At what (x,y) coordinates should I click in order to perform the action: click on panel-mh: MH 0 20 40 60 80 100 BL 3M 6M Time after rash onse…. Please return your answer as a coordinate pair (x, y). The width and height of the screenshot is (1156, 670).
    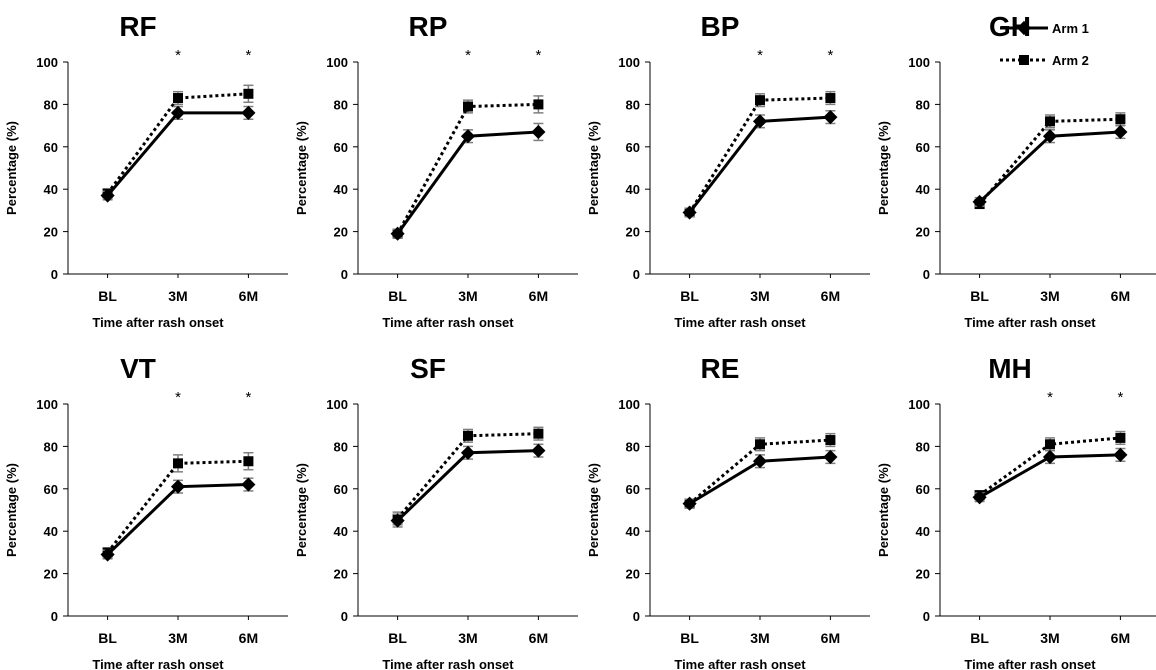
    Looking at the image, I should click on (1016, 511).